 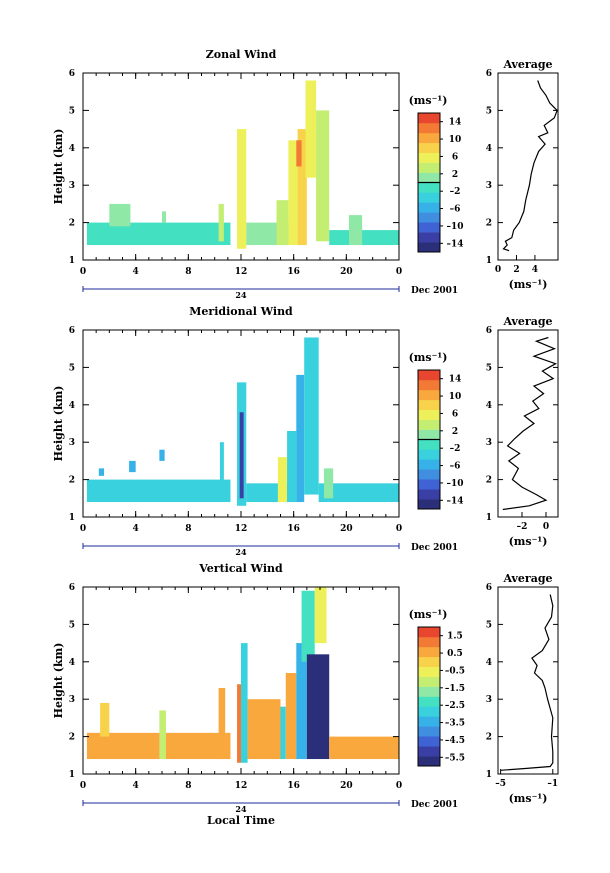 I want to click on meridional-xtick-label: 16, so click(x=293, y=529).